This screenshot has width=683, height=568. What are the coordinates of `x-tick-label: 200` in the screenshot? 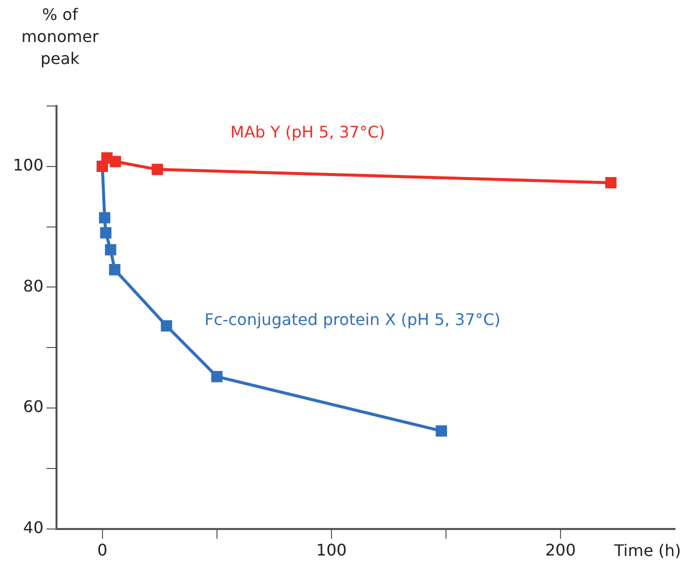 It's located at (560, 550).